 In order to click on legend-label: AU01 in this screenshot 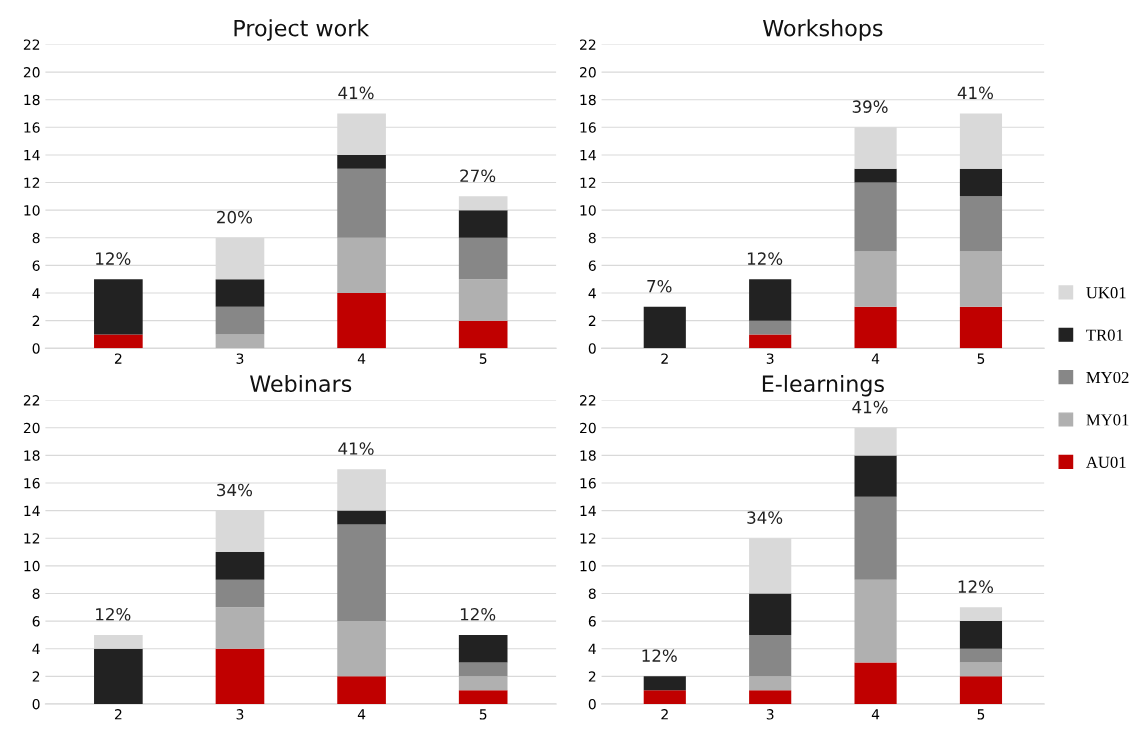, I will do `click(1106, 462)`.